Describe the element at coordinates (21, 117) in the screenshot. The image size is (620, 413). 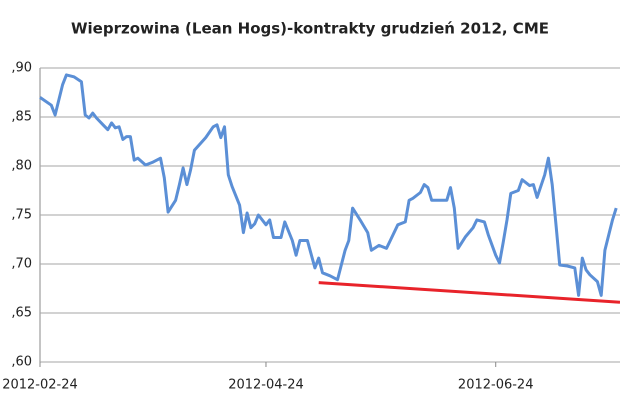
I see `y-tick-label: ,85` at that location.